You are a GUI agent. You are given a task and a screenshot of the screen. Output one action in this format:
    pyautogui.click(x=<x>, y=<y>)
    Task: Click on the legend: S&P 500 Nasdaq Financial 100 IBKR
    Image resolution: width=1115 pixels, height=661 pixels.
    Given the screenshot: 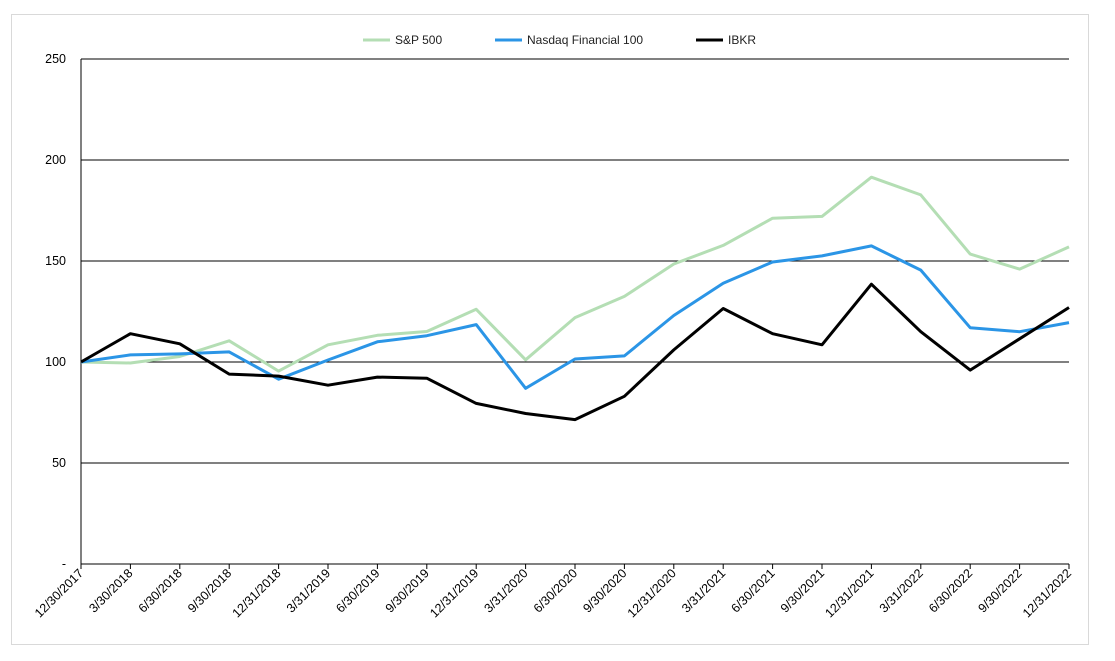 What is the action you would take?
    pyautogui.click(x=559, y=40)
    